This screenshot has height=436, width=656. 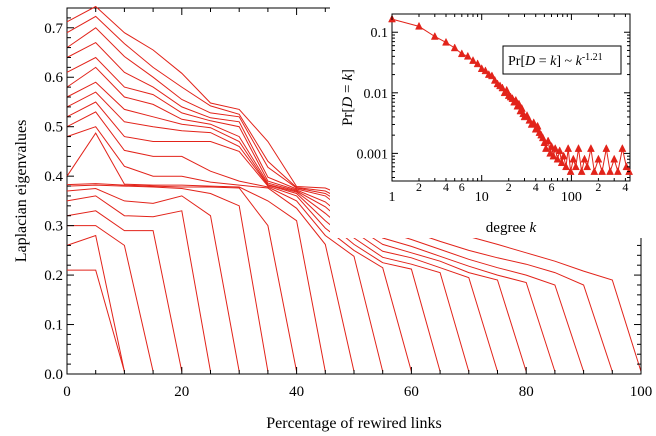 I want to click on y-tick-label: 0.2, so click(x=53, y=276).